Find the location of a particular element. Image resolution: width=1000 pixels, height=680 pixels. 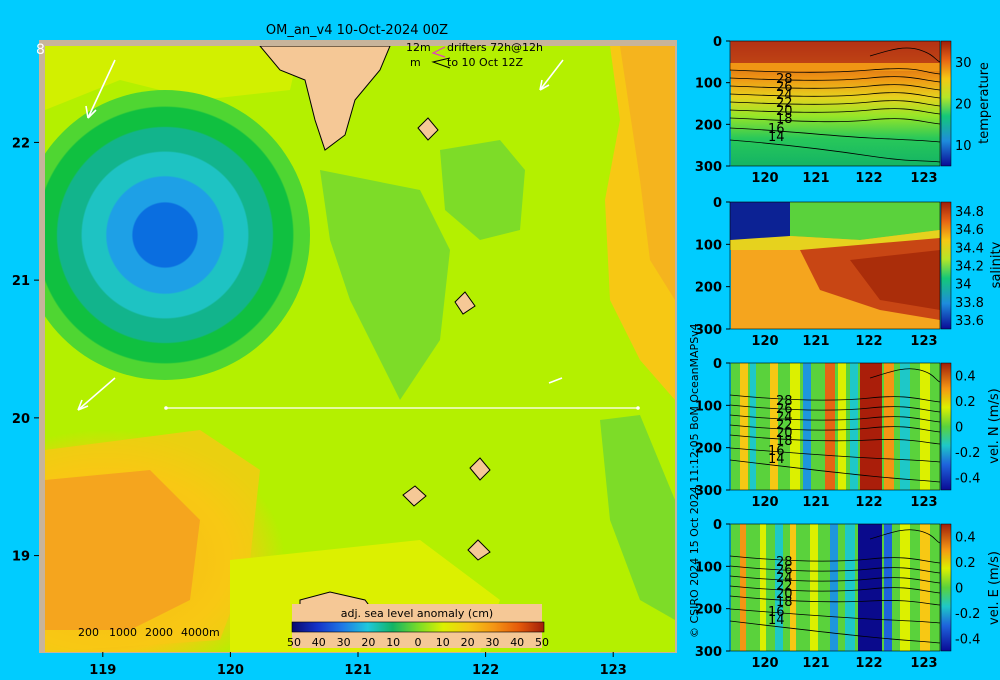

section-line is located at coordinates (402, 408).